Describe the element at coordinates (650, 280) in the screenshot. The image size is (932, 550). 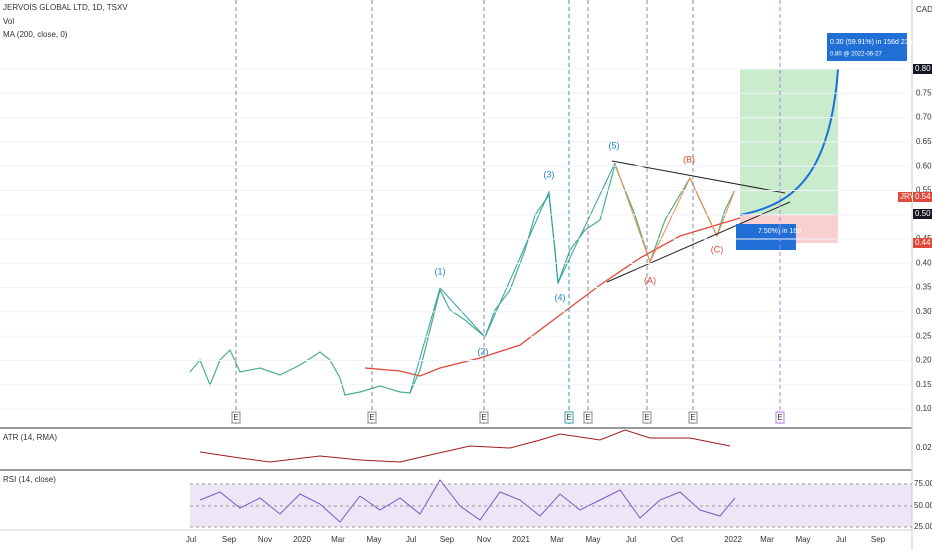
I see `wave-label: (A)` at that location.